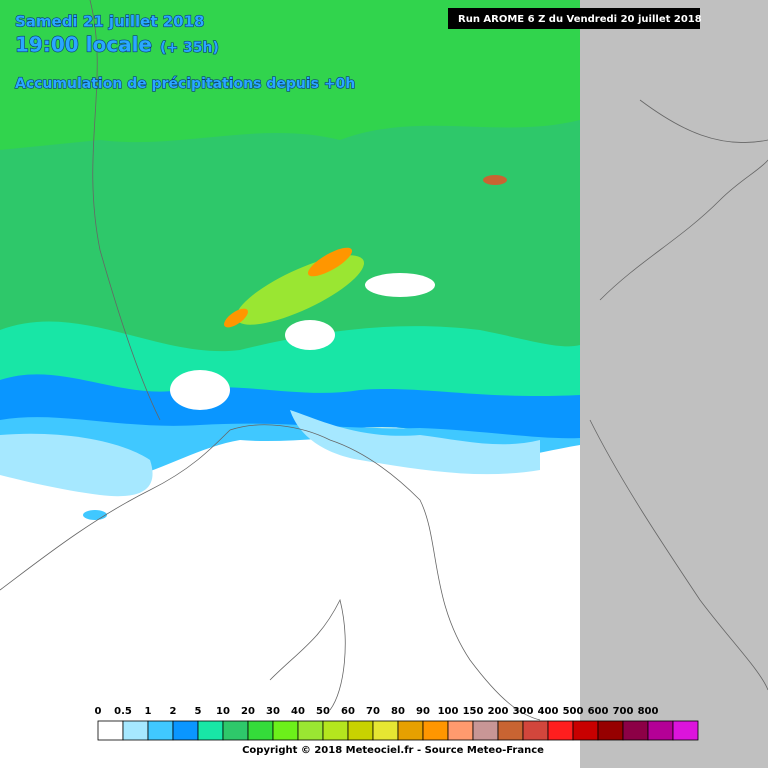 The height and width of the screenshot is (768, 768). What do you see at coordinates (648, 711) in the screenshot?
I see `legend-label: 800` at bounding box center [648, 711].